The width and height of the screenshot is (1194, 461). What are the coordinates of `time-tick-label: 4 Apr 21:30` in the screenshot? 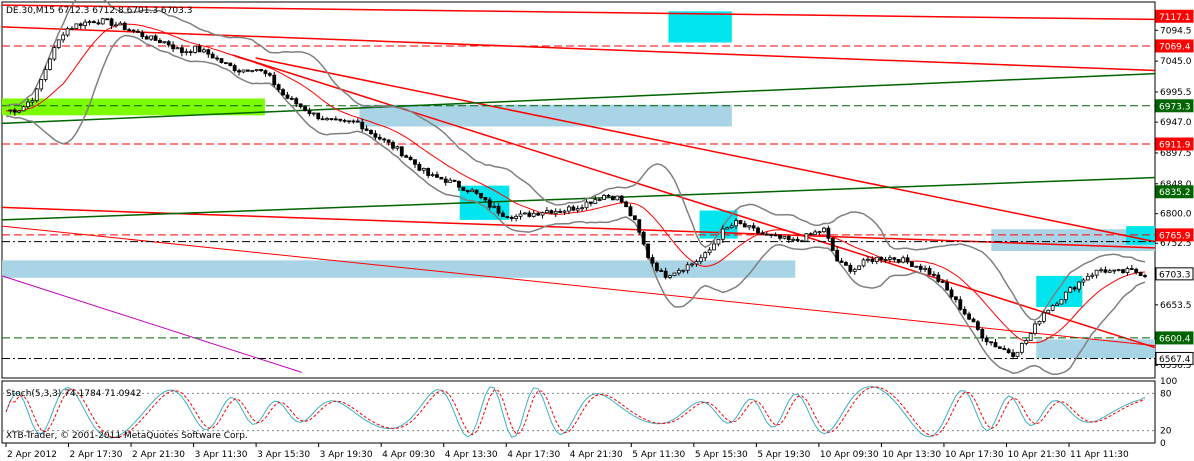 It's located at (596, 455).